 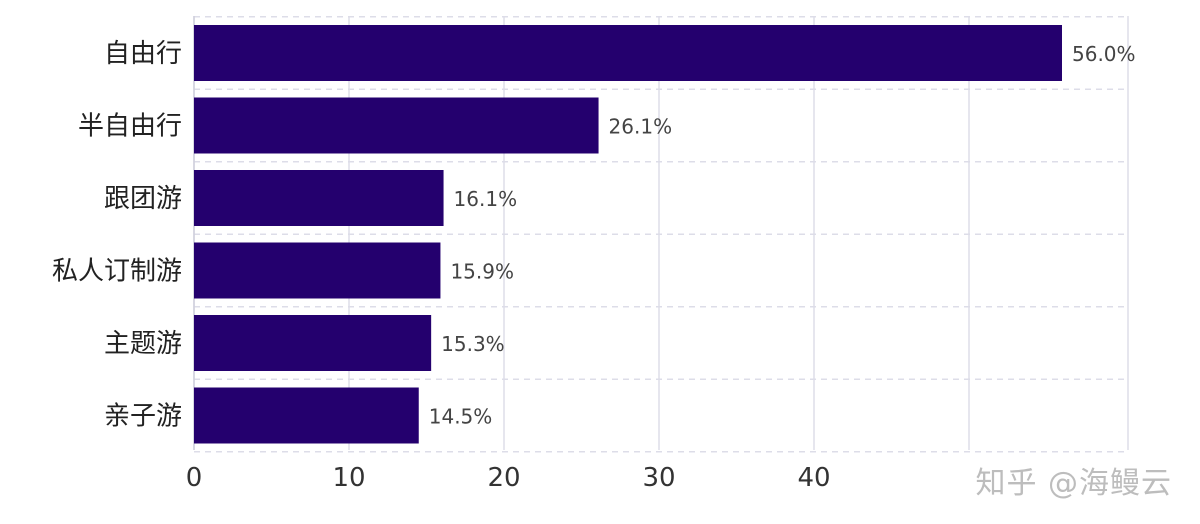 What do you see at coordinates (658, 478) in the screenshot?
I see `x-tick-label: 30` at bounding box center [658, 478].